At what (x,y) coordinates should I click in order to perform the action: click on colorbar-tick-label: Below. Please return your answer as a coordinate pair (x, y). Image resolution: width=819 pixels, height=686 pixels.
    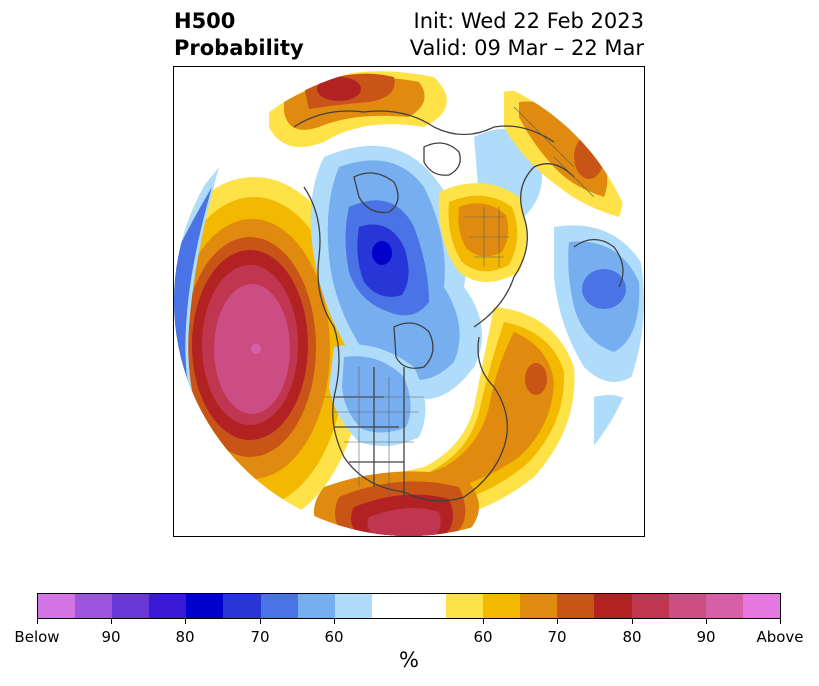
    Looking at the image, I should click on (37, 637).